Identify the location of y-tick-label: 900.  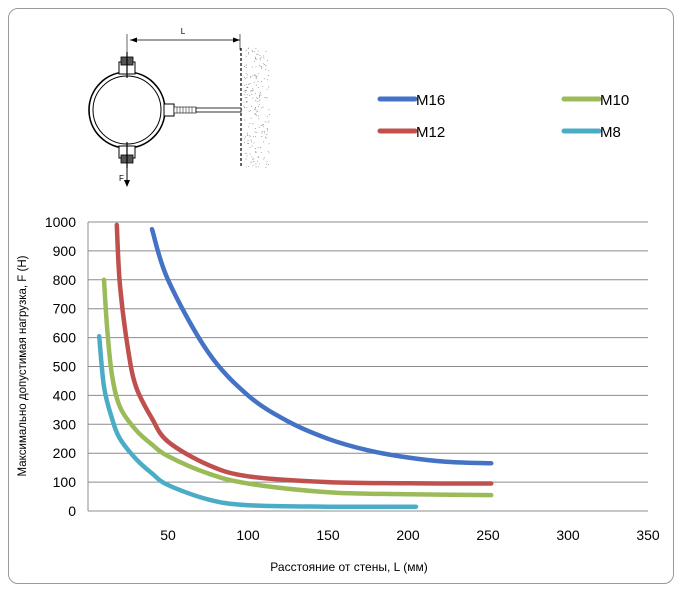
(65, 251).